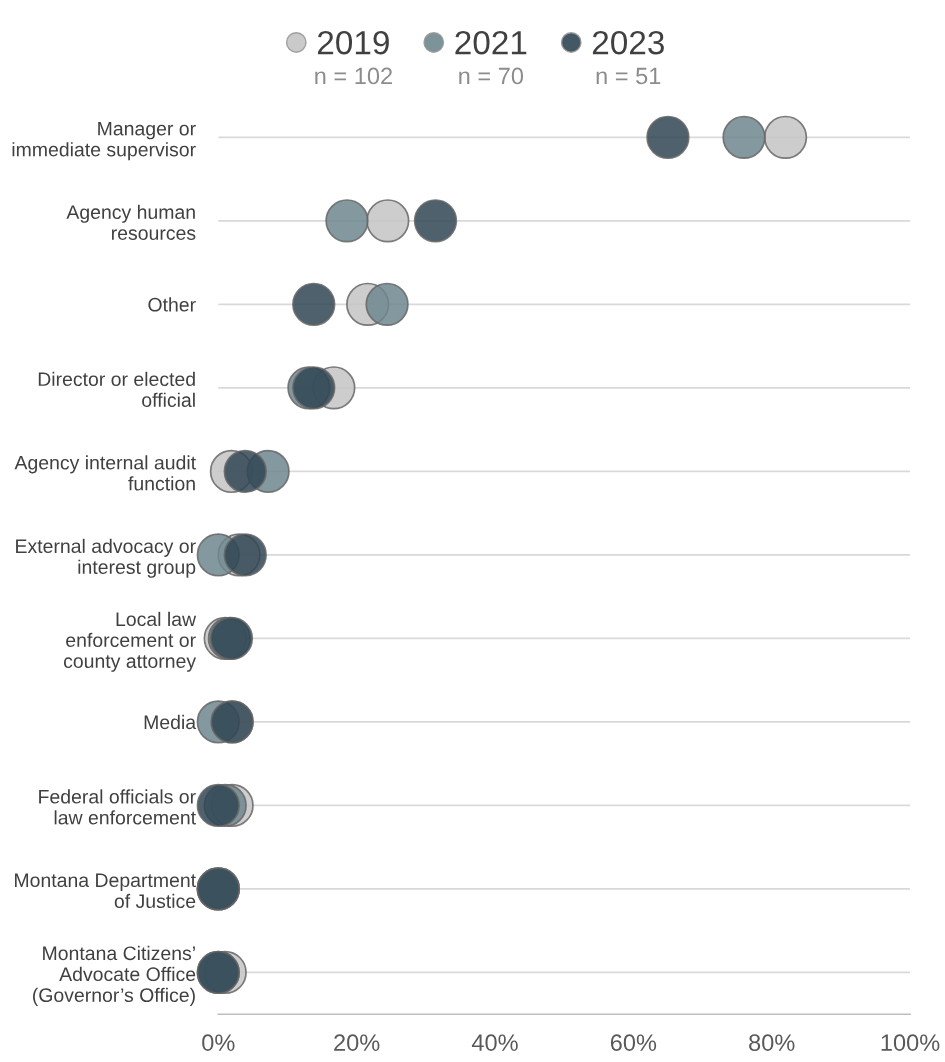 Image resolution: width=945 pixels, height=1062 pixels. I want to click on y-tick-label: Federal officials or law enforcement, so click(117, 807).